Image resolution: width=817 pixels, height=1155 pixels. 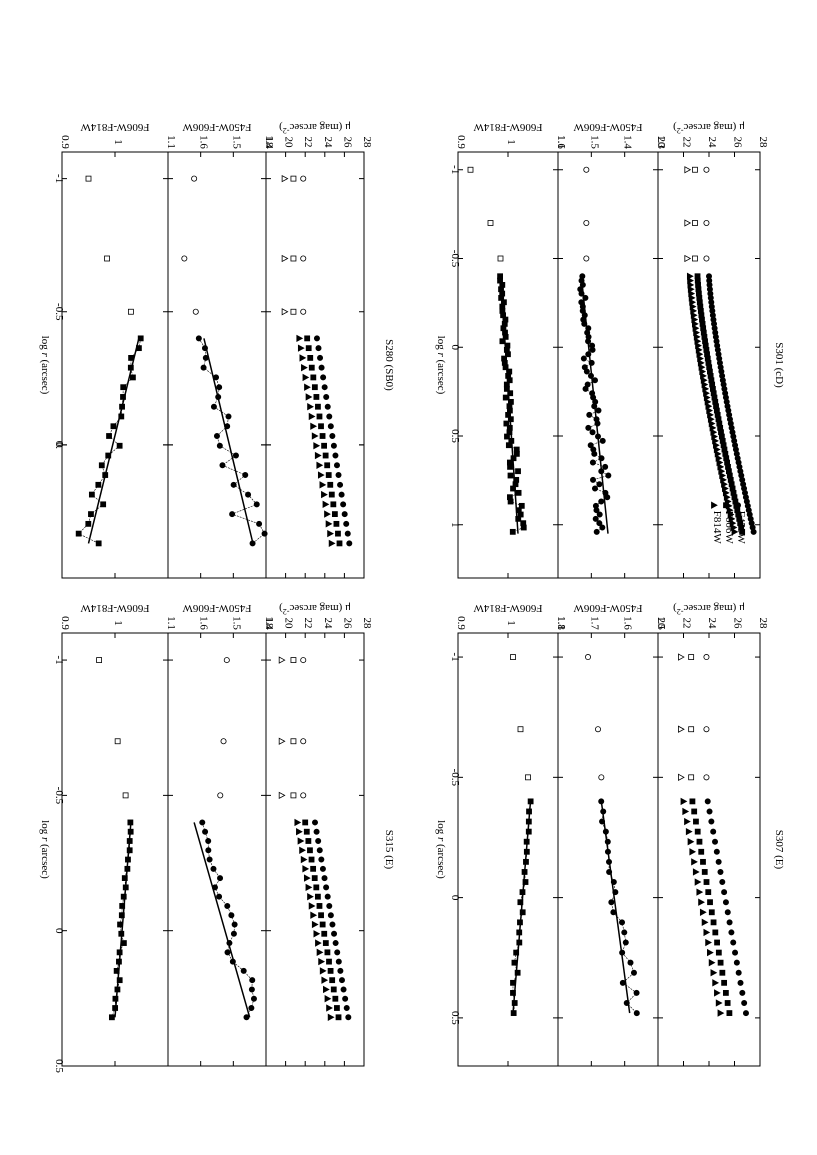 What do you see at coordinates (45, 849) in the screenshot?
I see `x-axis-label: log r (arcsec)` at bounding box center [45, 849].